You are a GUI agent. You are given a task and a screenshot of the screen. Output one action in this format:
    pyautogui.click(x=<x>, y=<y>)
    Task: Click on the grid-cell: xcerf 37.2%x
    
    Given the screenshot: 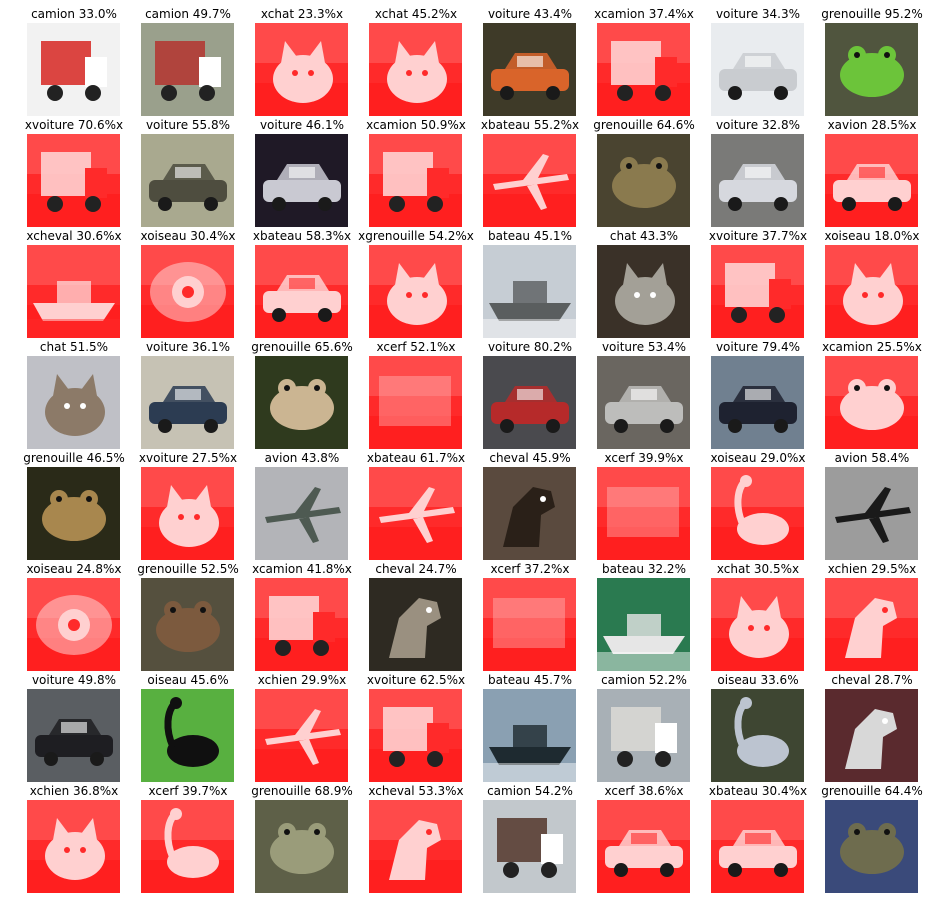 What is the action you would take?
    pyautogui.click(x=530, y=614)
    